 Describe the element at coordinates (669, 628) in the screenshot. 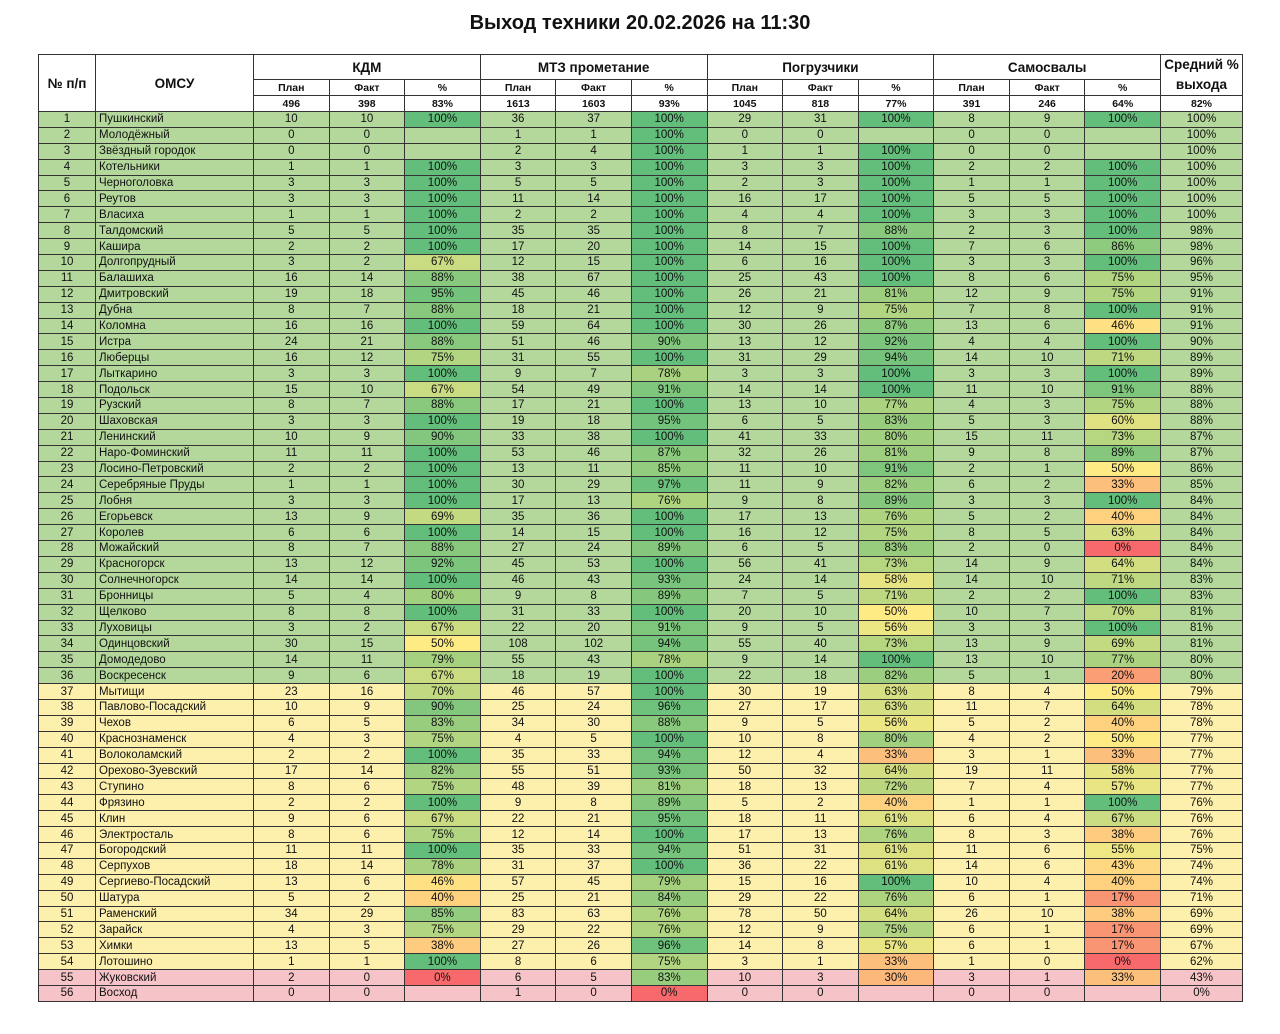

I see `percent-cell: 91%` at that location.